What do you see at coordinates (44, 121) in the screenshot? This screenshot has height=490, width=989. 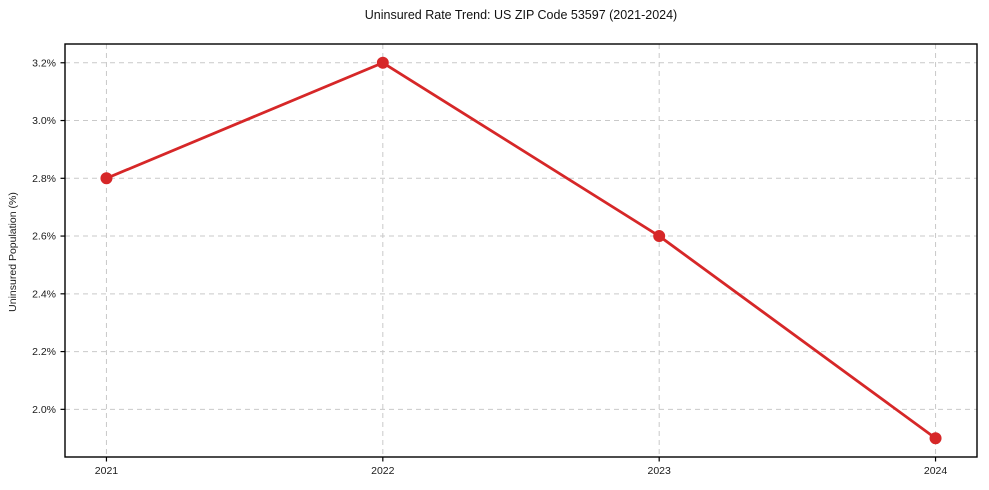 I see `y-tick-label: 3.0%` at bounding box center [44, 121].